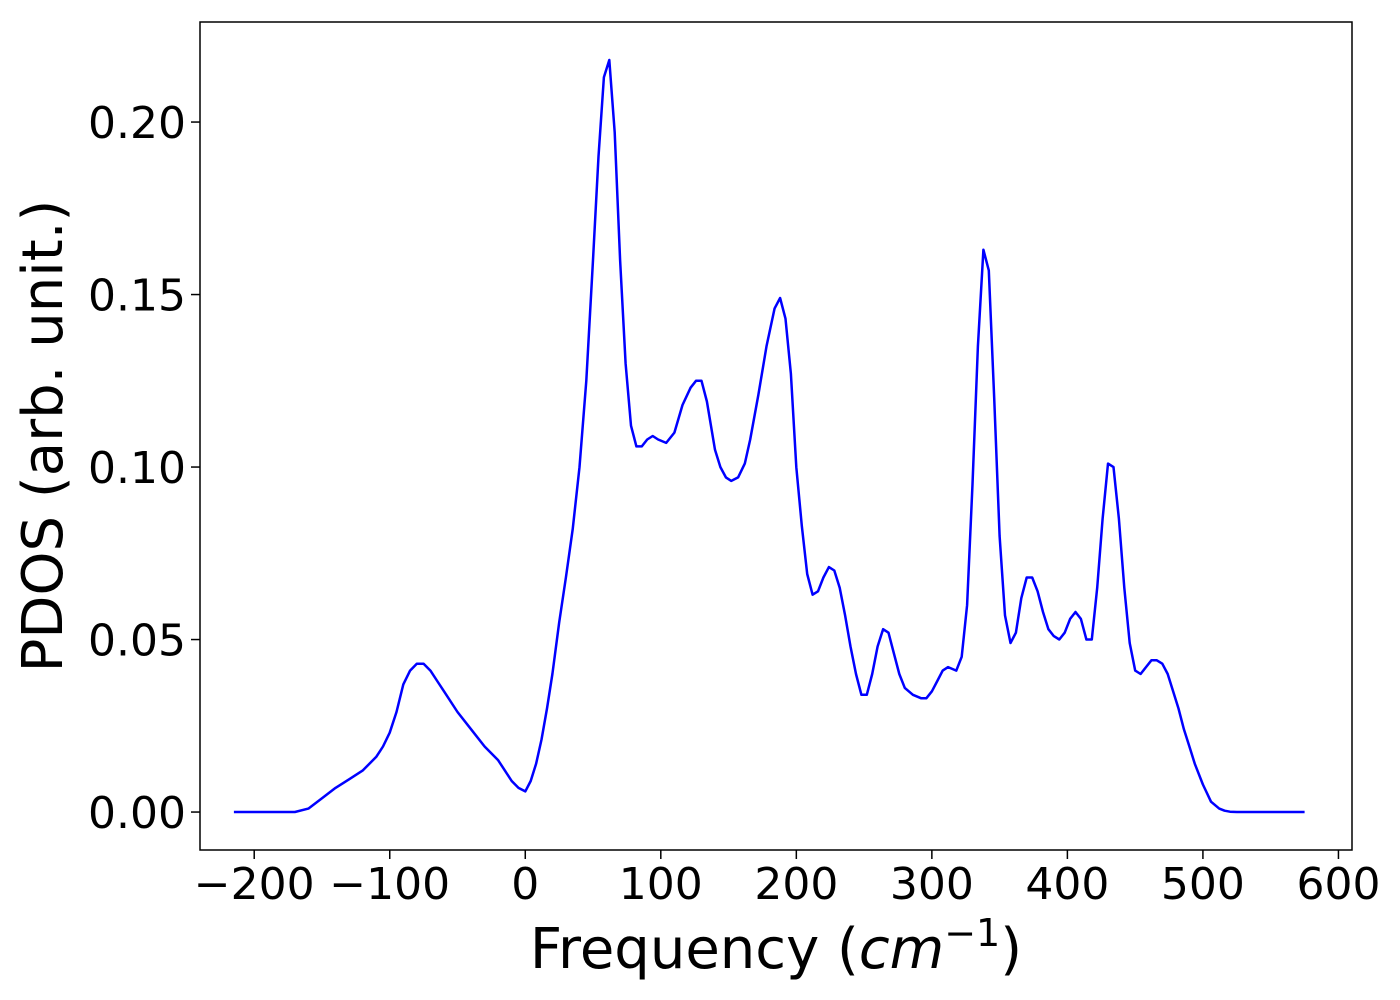 The width and height of the screenshot is (1400, 1000). I want to click on x-tick-label: −100, so click(389, 884).